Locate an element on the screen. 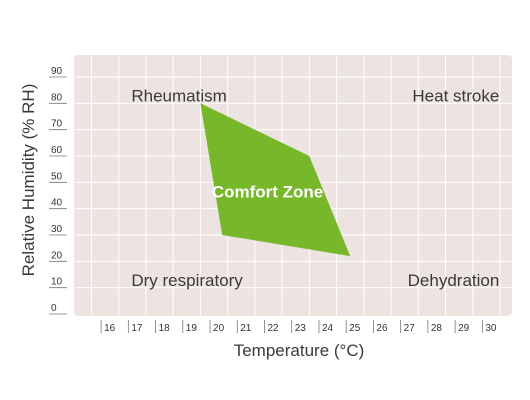 The height and width of the screenshot is (400, 530). plot-marks: Comfort Zone is located at coordinates (275, 180).